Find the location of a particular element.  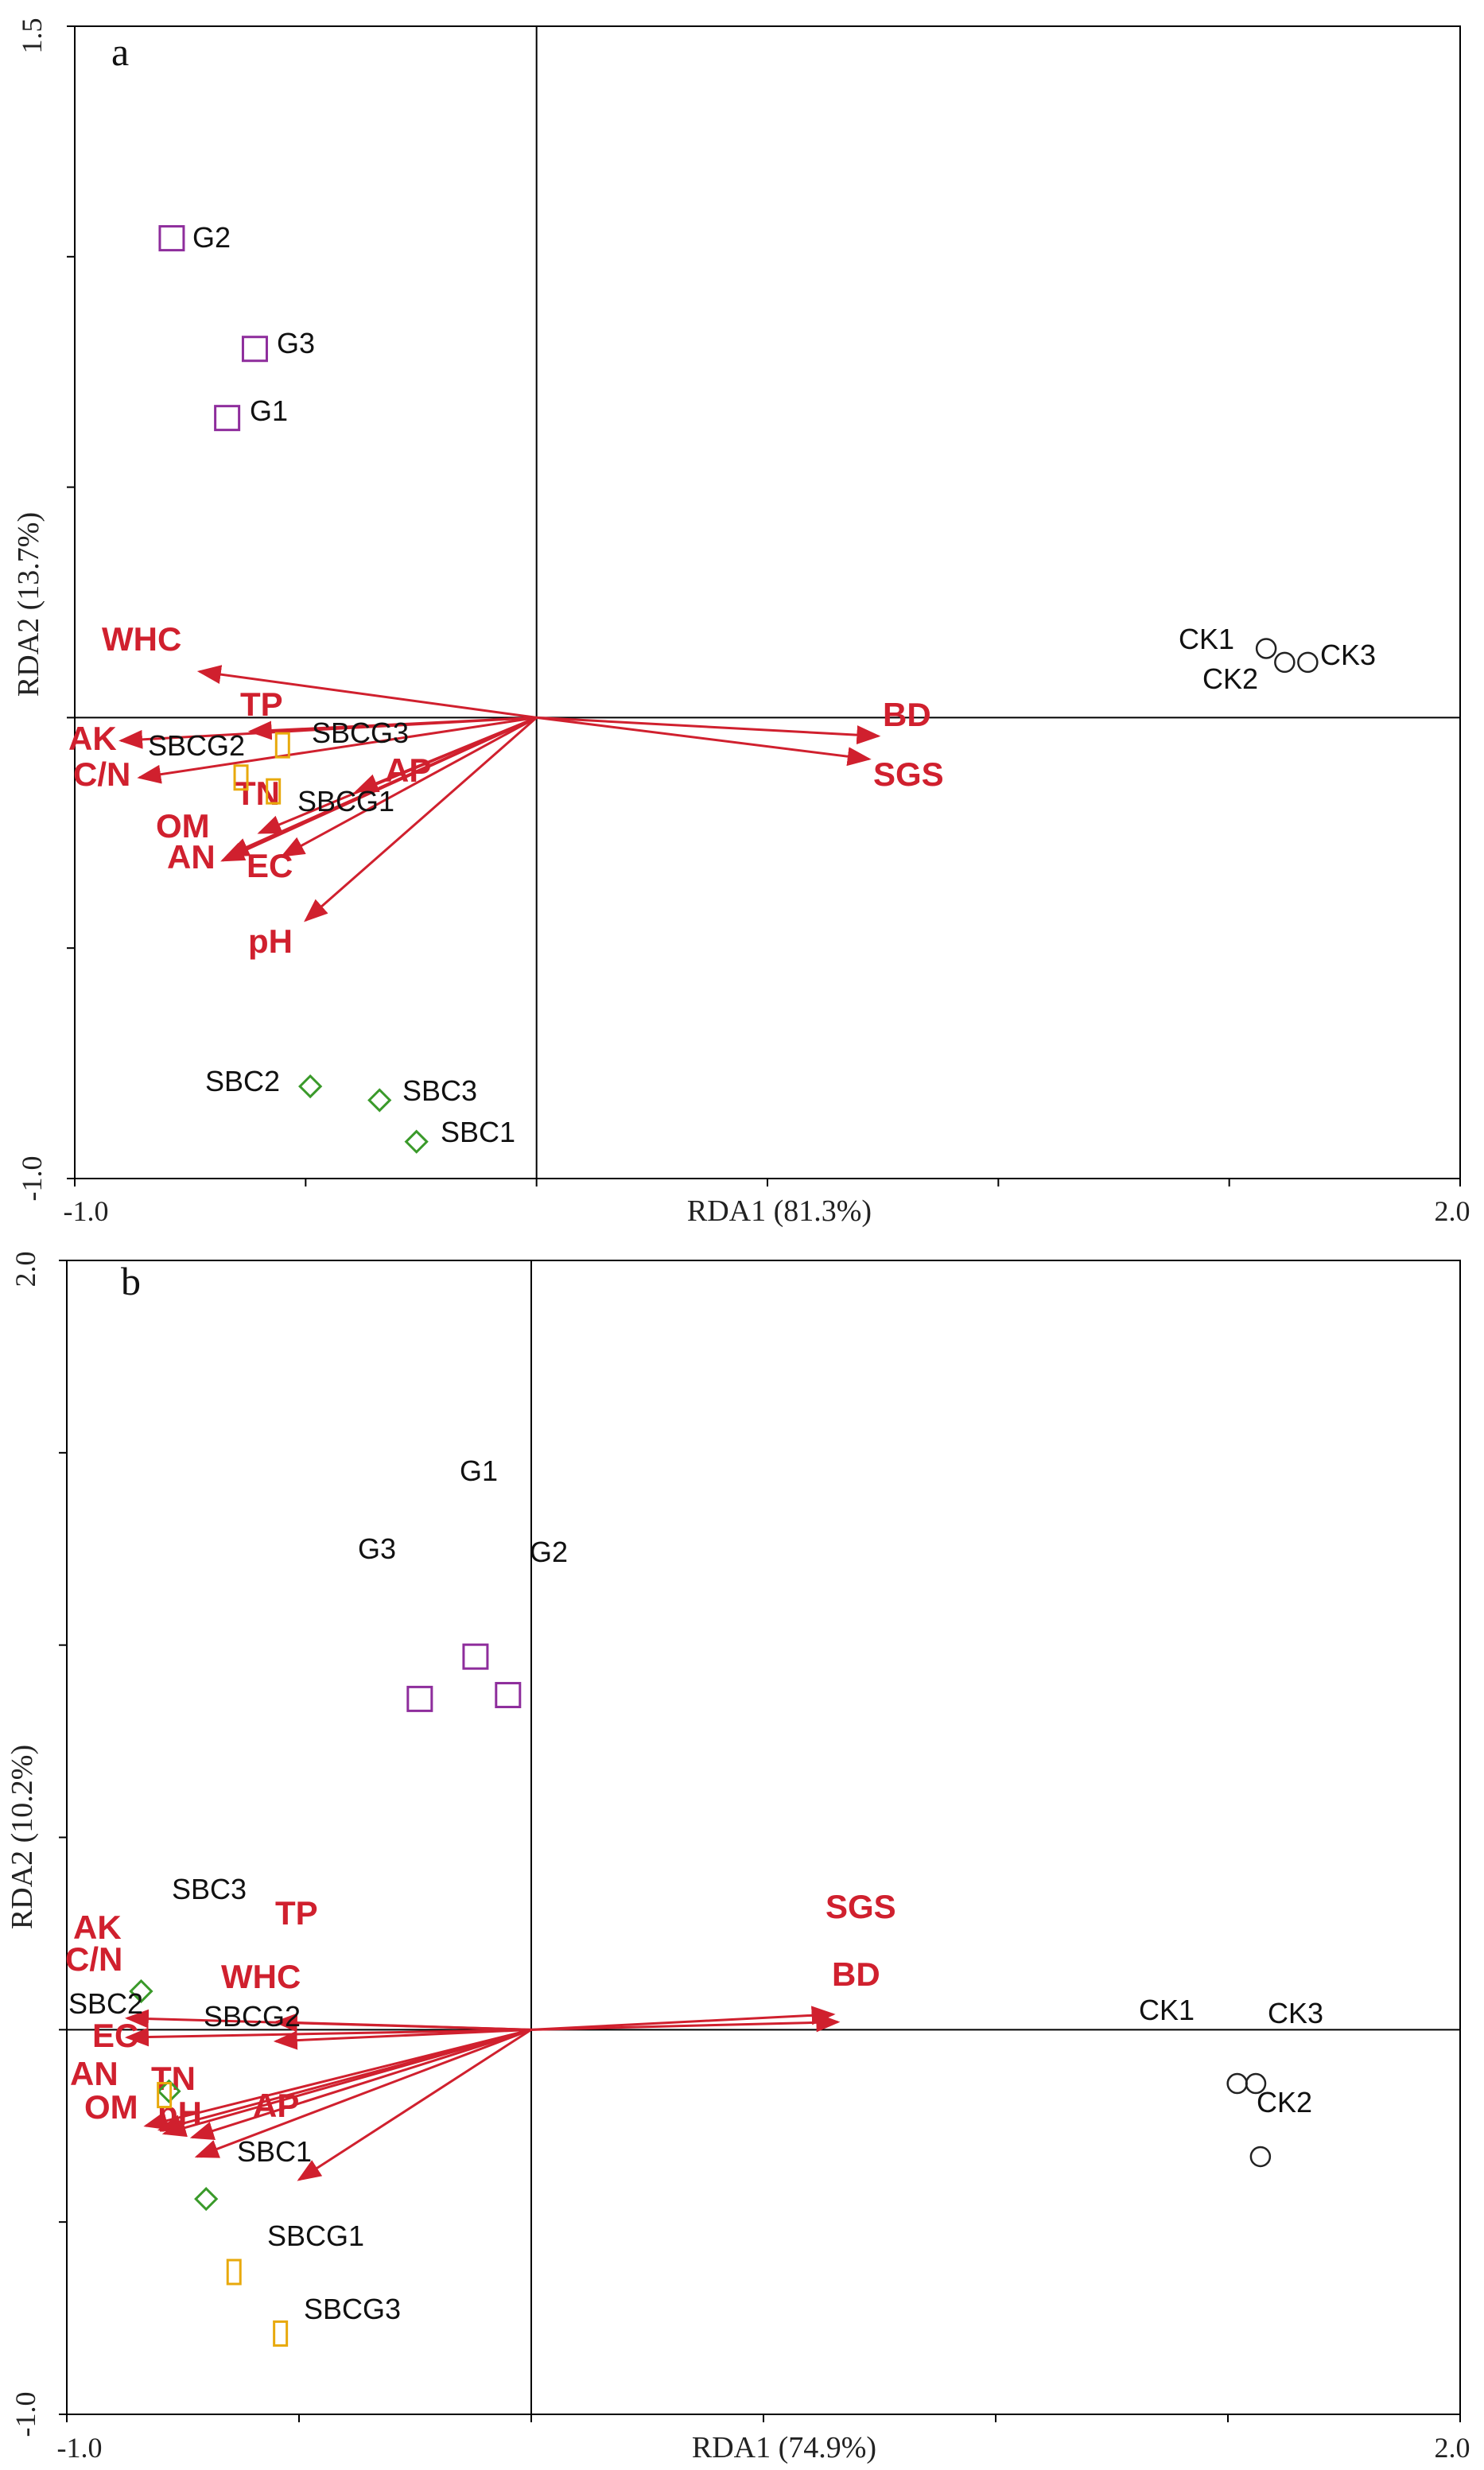

x-axis-title: RDA1 (74.9%) is located at coordinates (784, 2447).